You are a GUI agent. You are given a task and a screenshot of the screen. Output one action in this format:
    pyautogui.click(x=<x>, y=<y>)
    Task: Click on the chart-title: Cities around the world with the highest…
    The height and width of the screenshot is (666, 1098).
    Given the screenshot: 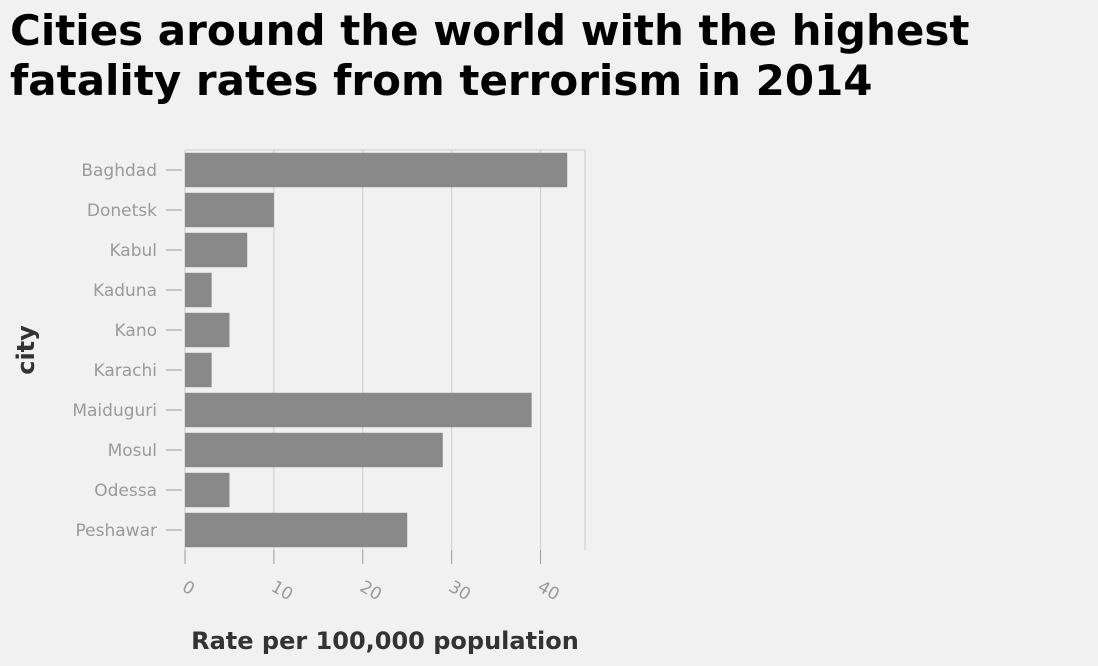 What is the action you would take?
    pyautogui.click(x=490, y=55)
    